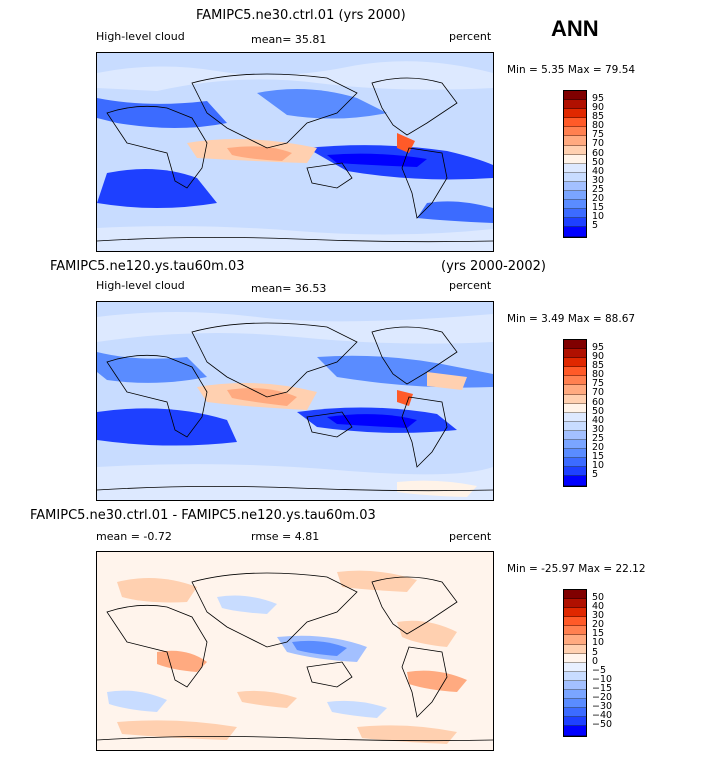  I want to click on panel2-colorbar-labels: 95 90 85 80 75 70 60 50 40 30 25 20 15 10 5, so click(598, 411).